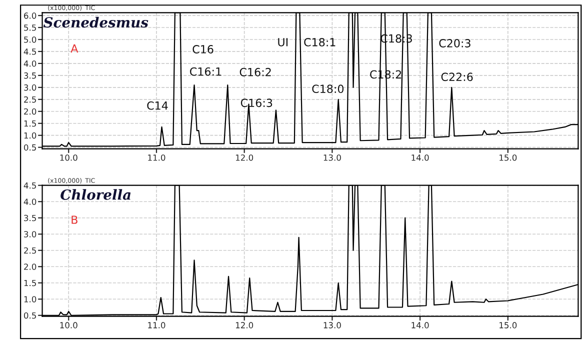  What do you see at coordinates (75, 220) in the screenshot?
I see `text: B` at bounding box center [75, 220].